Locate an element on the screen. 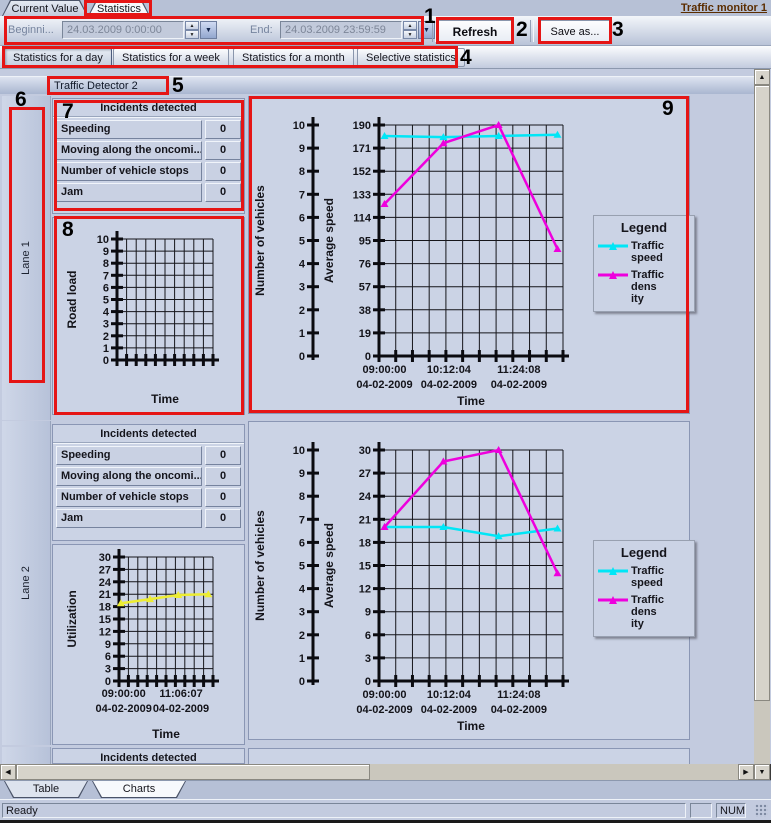  scroll-up-icon: ▲ is located at coordinates (762, 77).